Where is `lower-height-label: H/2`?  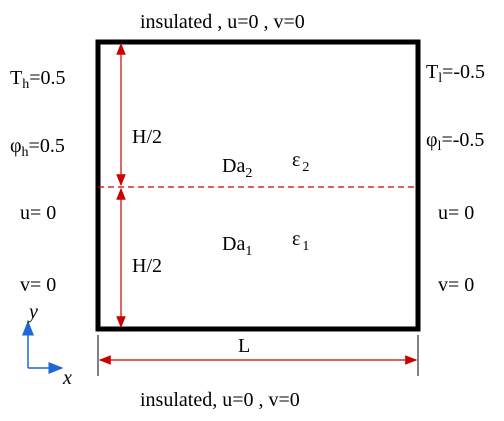
lower-height-label: H/2 is located at coordinates (147, 266).